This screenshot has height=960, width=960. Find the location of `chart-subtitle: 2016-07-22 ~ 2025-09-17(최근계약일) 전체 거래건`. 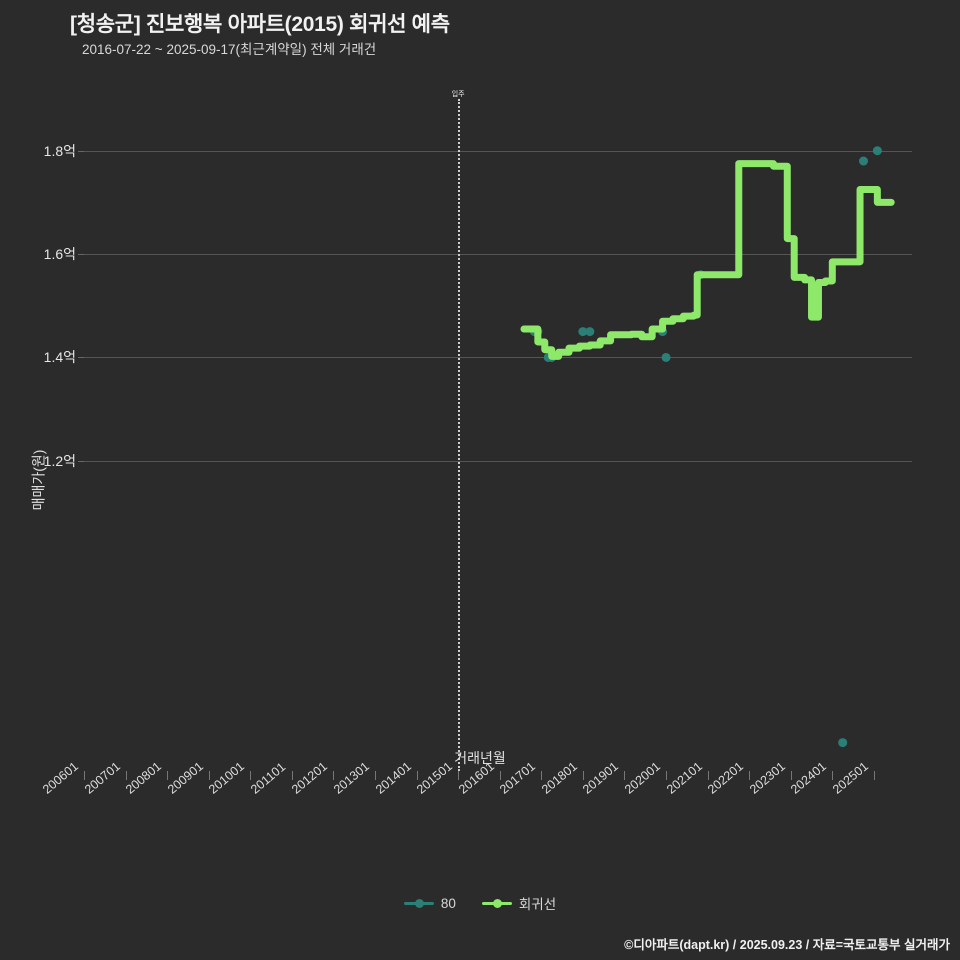

chart-subtitle: 2016-07-22 ~ 2025-09-17(최근계약일) 전체 거래건 is located at coordinates (229, 49).